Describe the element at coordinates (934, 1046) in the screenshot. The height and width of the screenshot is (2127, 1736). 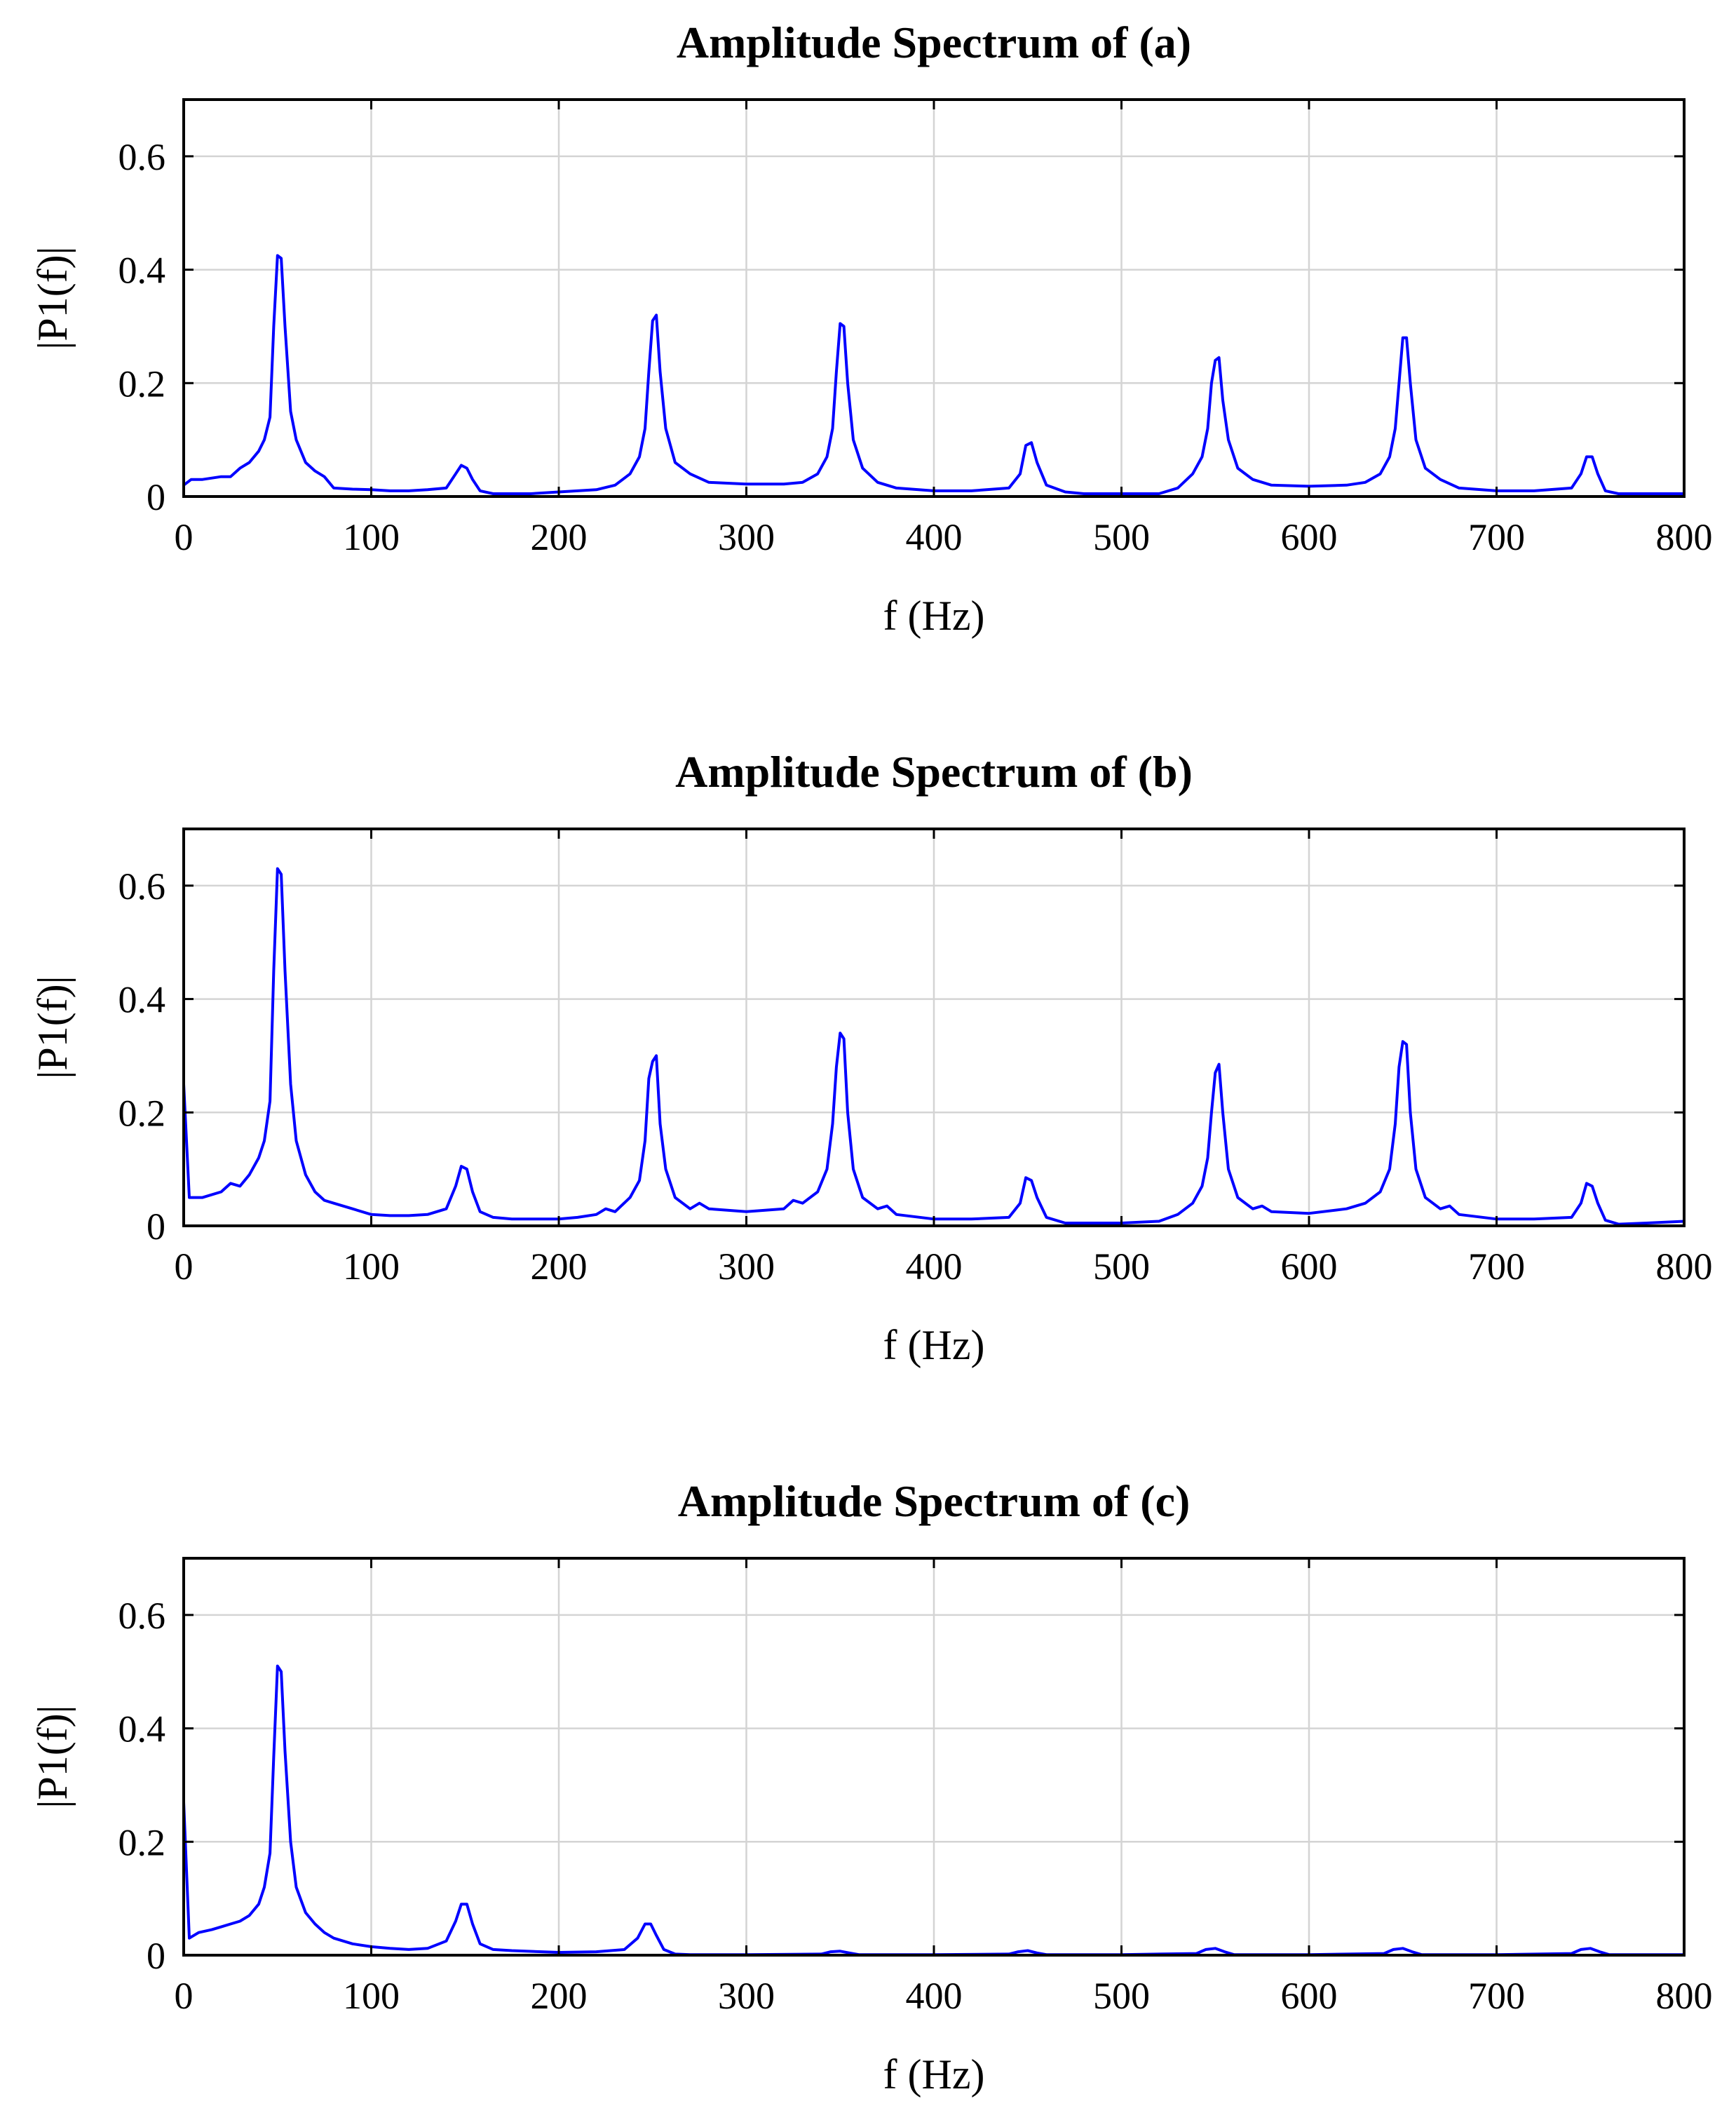
I see `series-line-spectrum-b` at that location.